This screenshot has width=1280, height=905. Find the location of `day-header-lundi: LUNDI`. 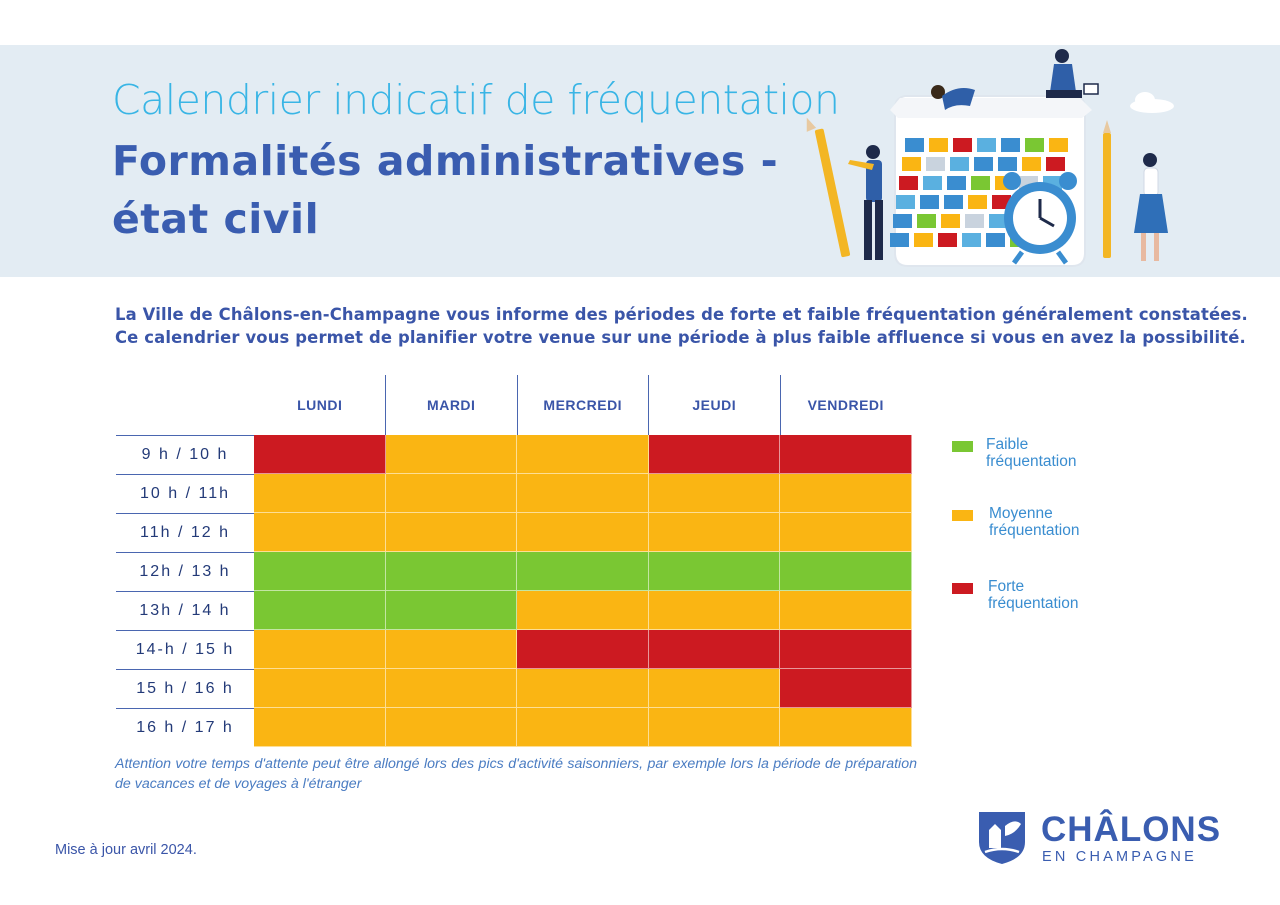

day-header-lundi: LUNDI is located at coordinates (320, 405).